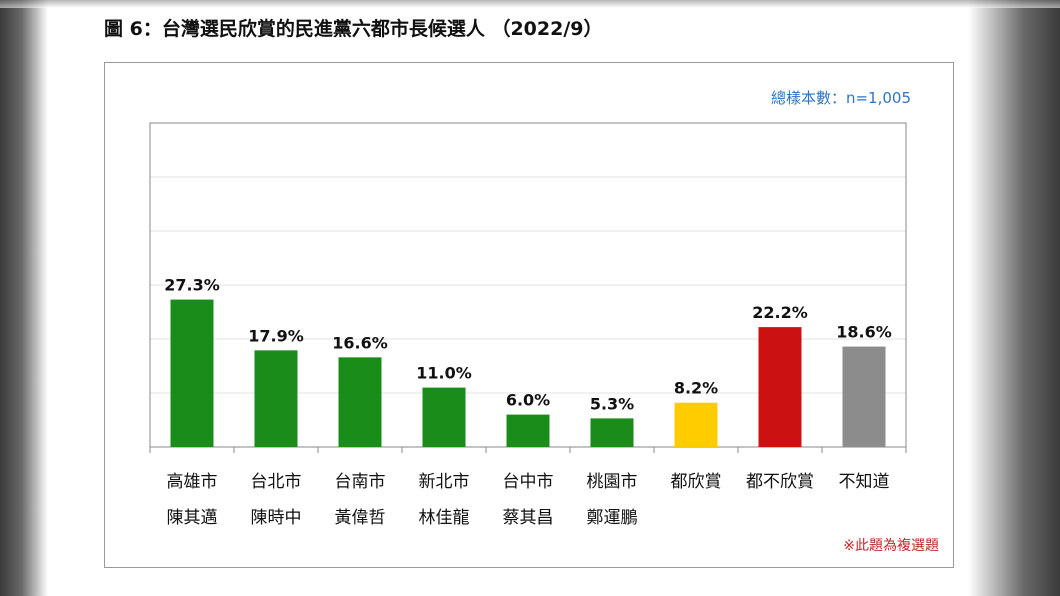  Describe the element at coordinates (360, 518) in the screenshot. I see `category-label: 黃偉哲` at that location.